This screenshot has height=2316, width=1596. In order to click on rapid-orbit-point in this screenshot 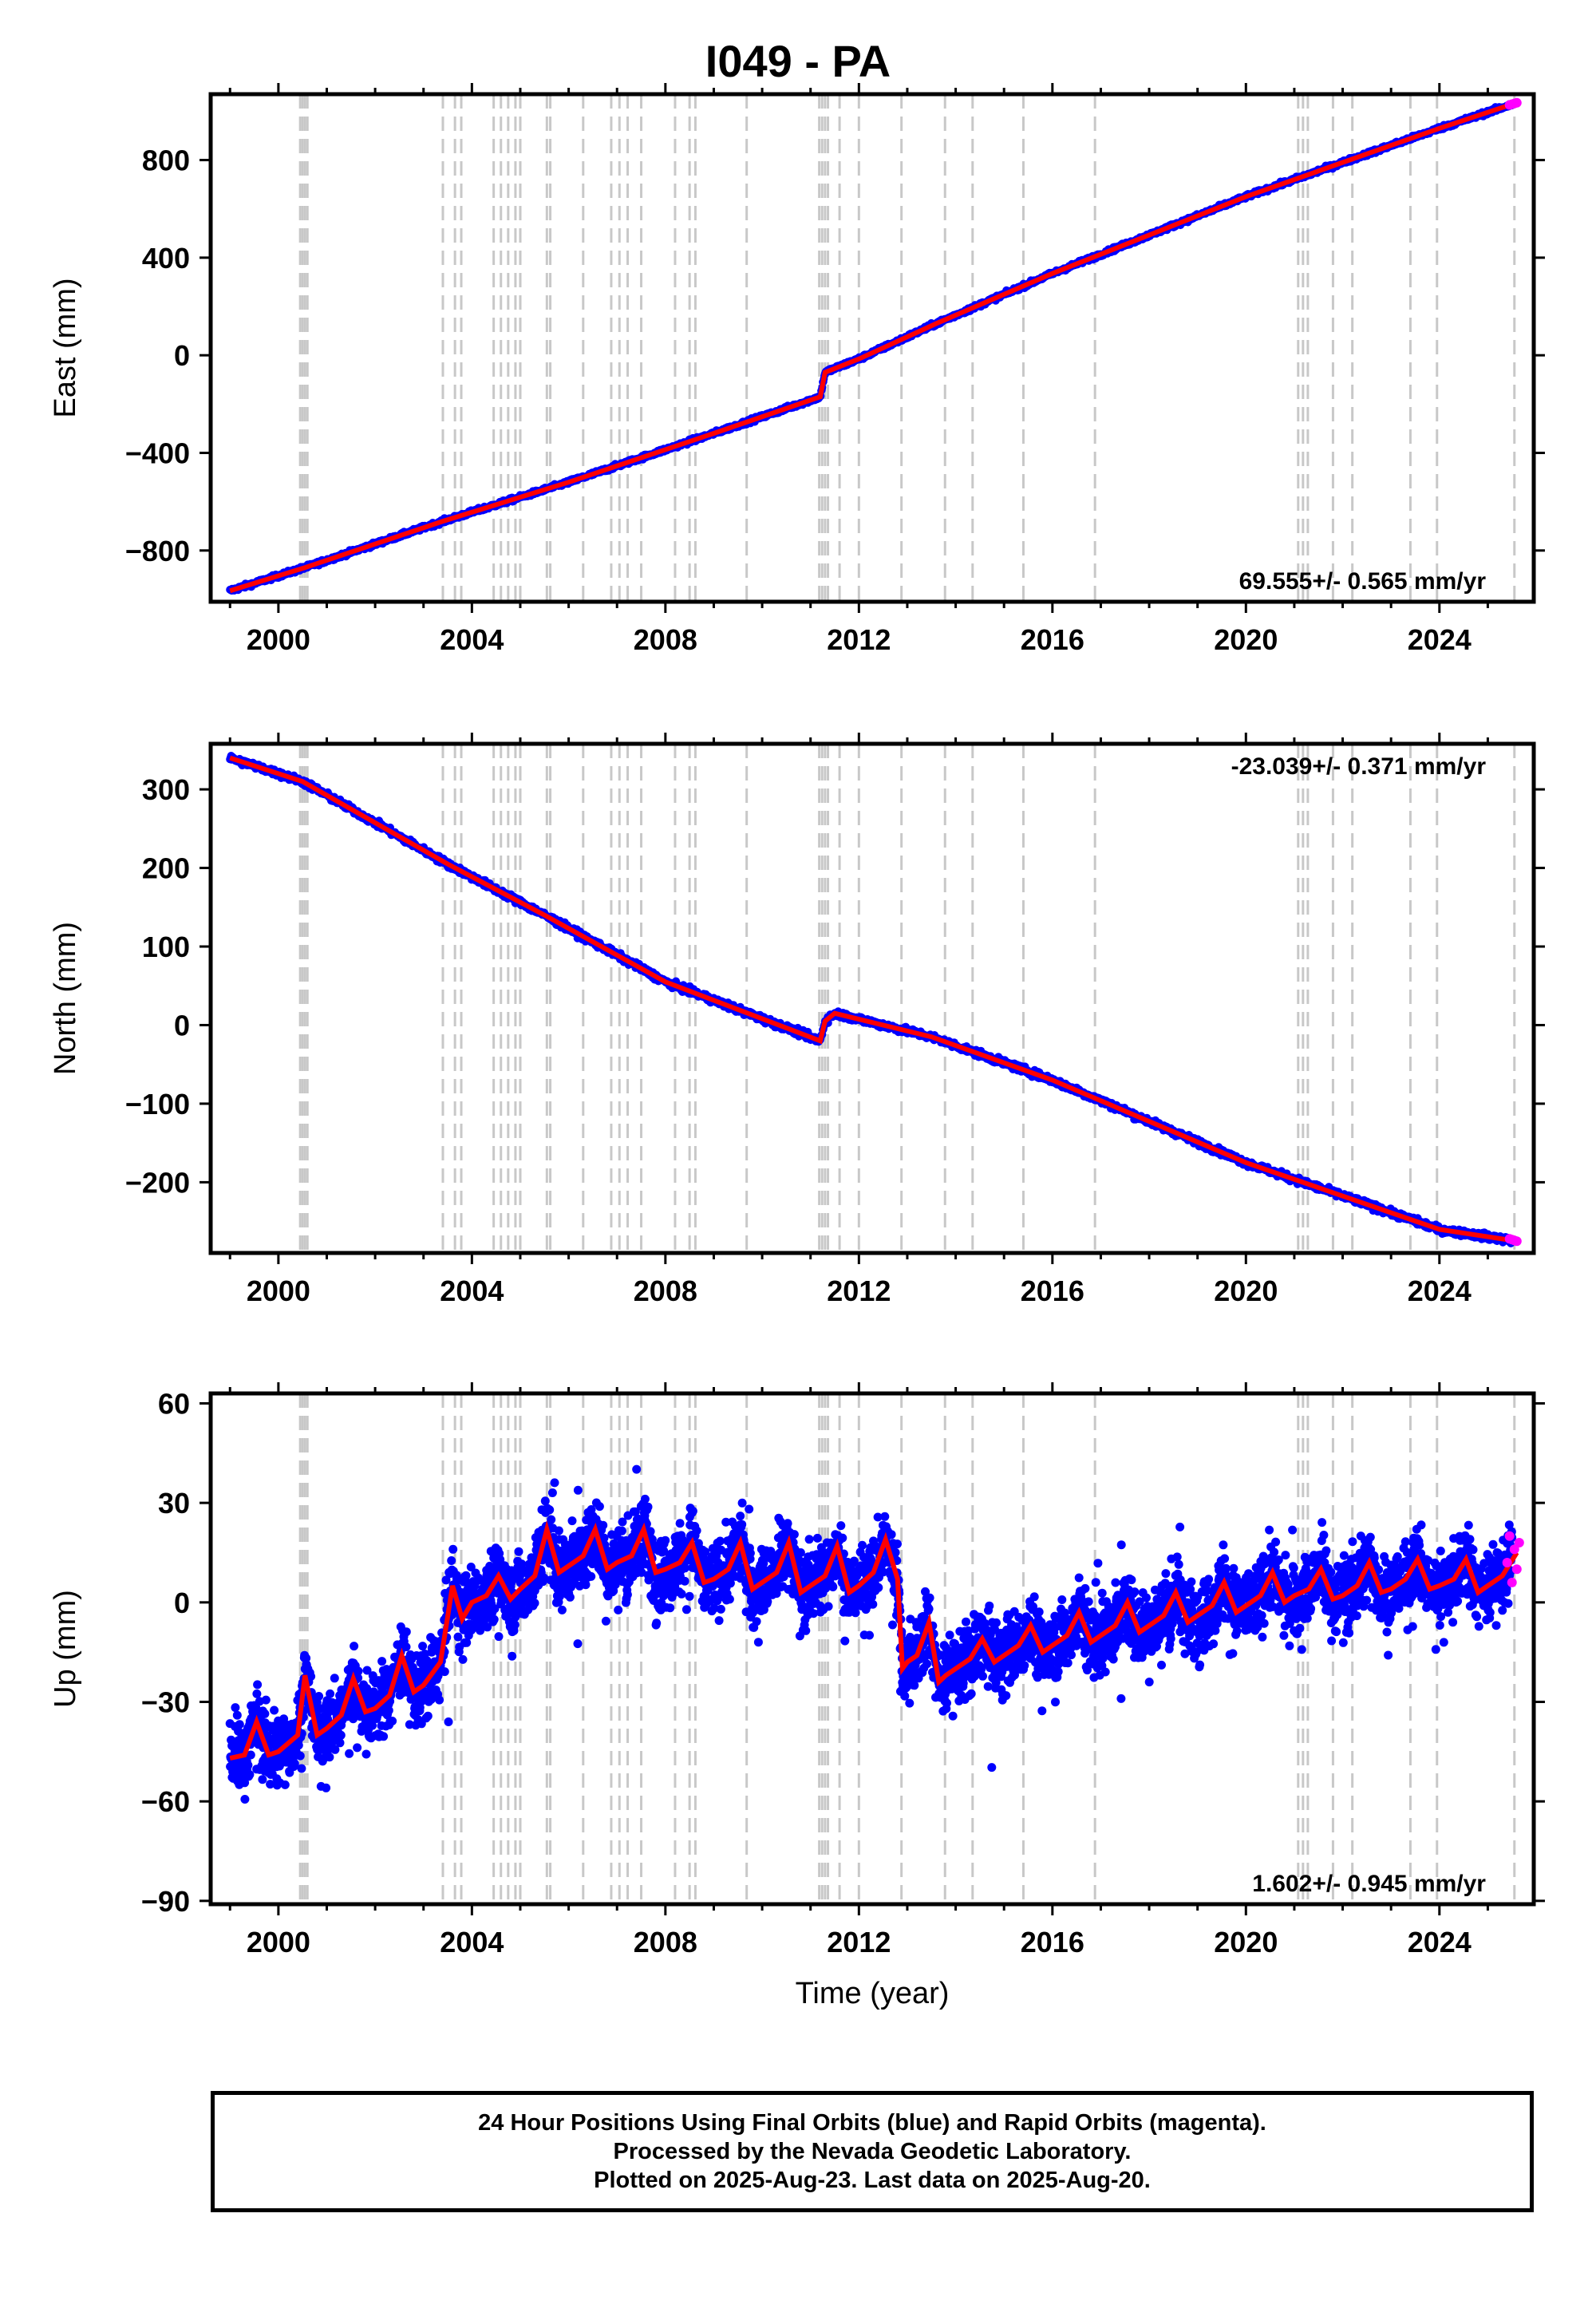, I will do `click(1516, 102)`.